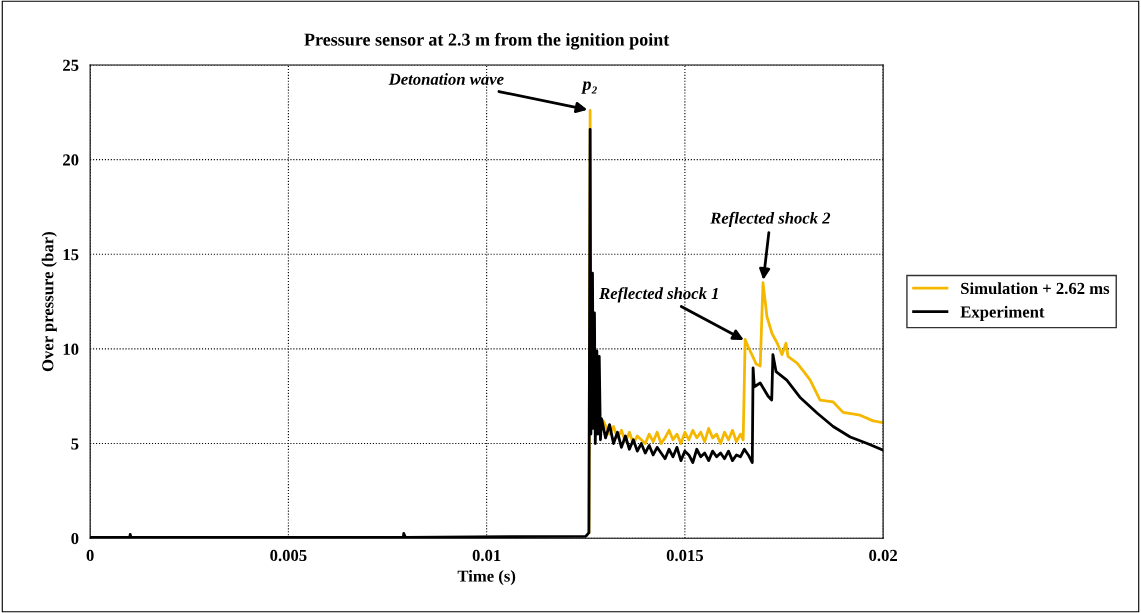 The image size is (1141, 613). I want to click on x-tick-label: 0.01, so click(486, 555).